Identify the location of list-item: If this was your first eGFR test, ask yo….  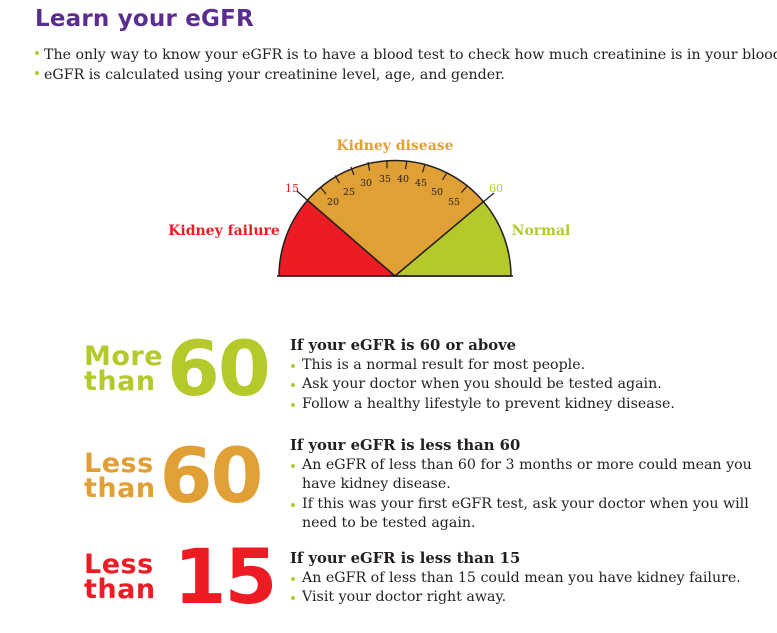
(525, 514).